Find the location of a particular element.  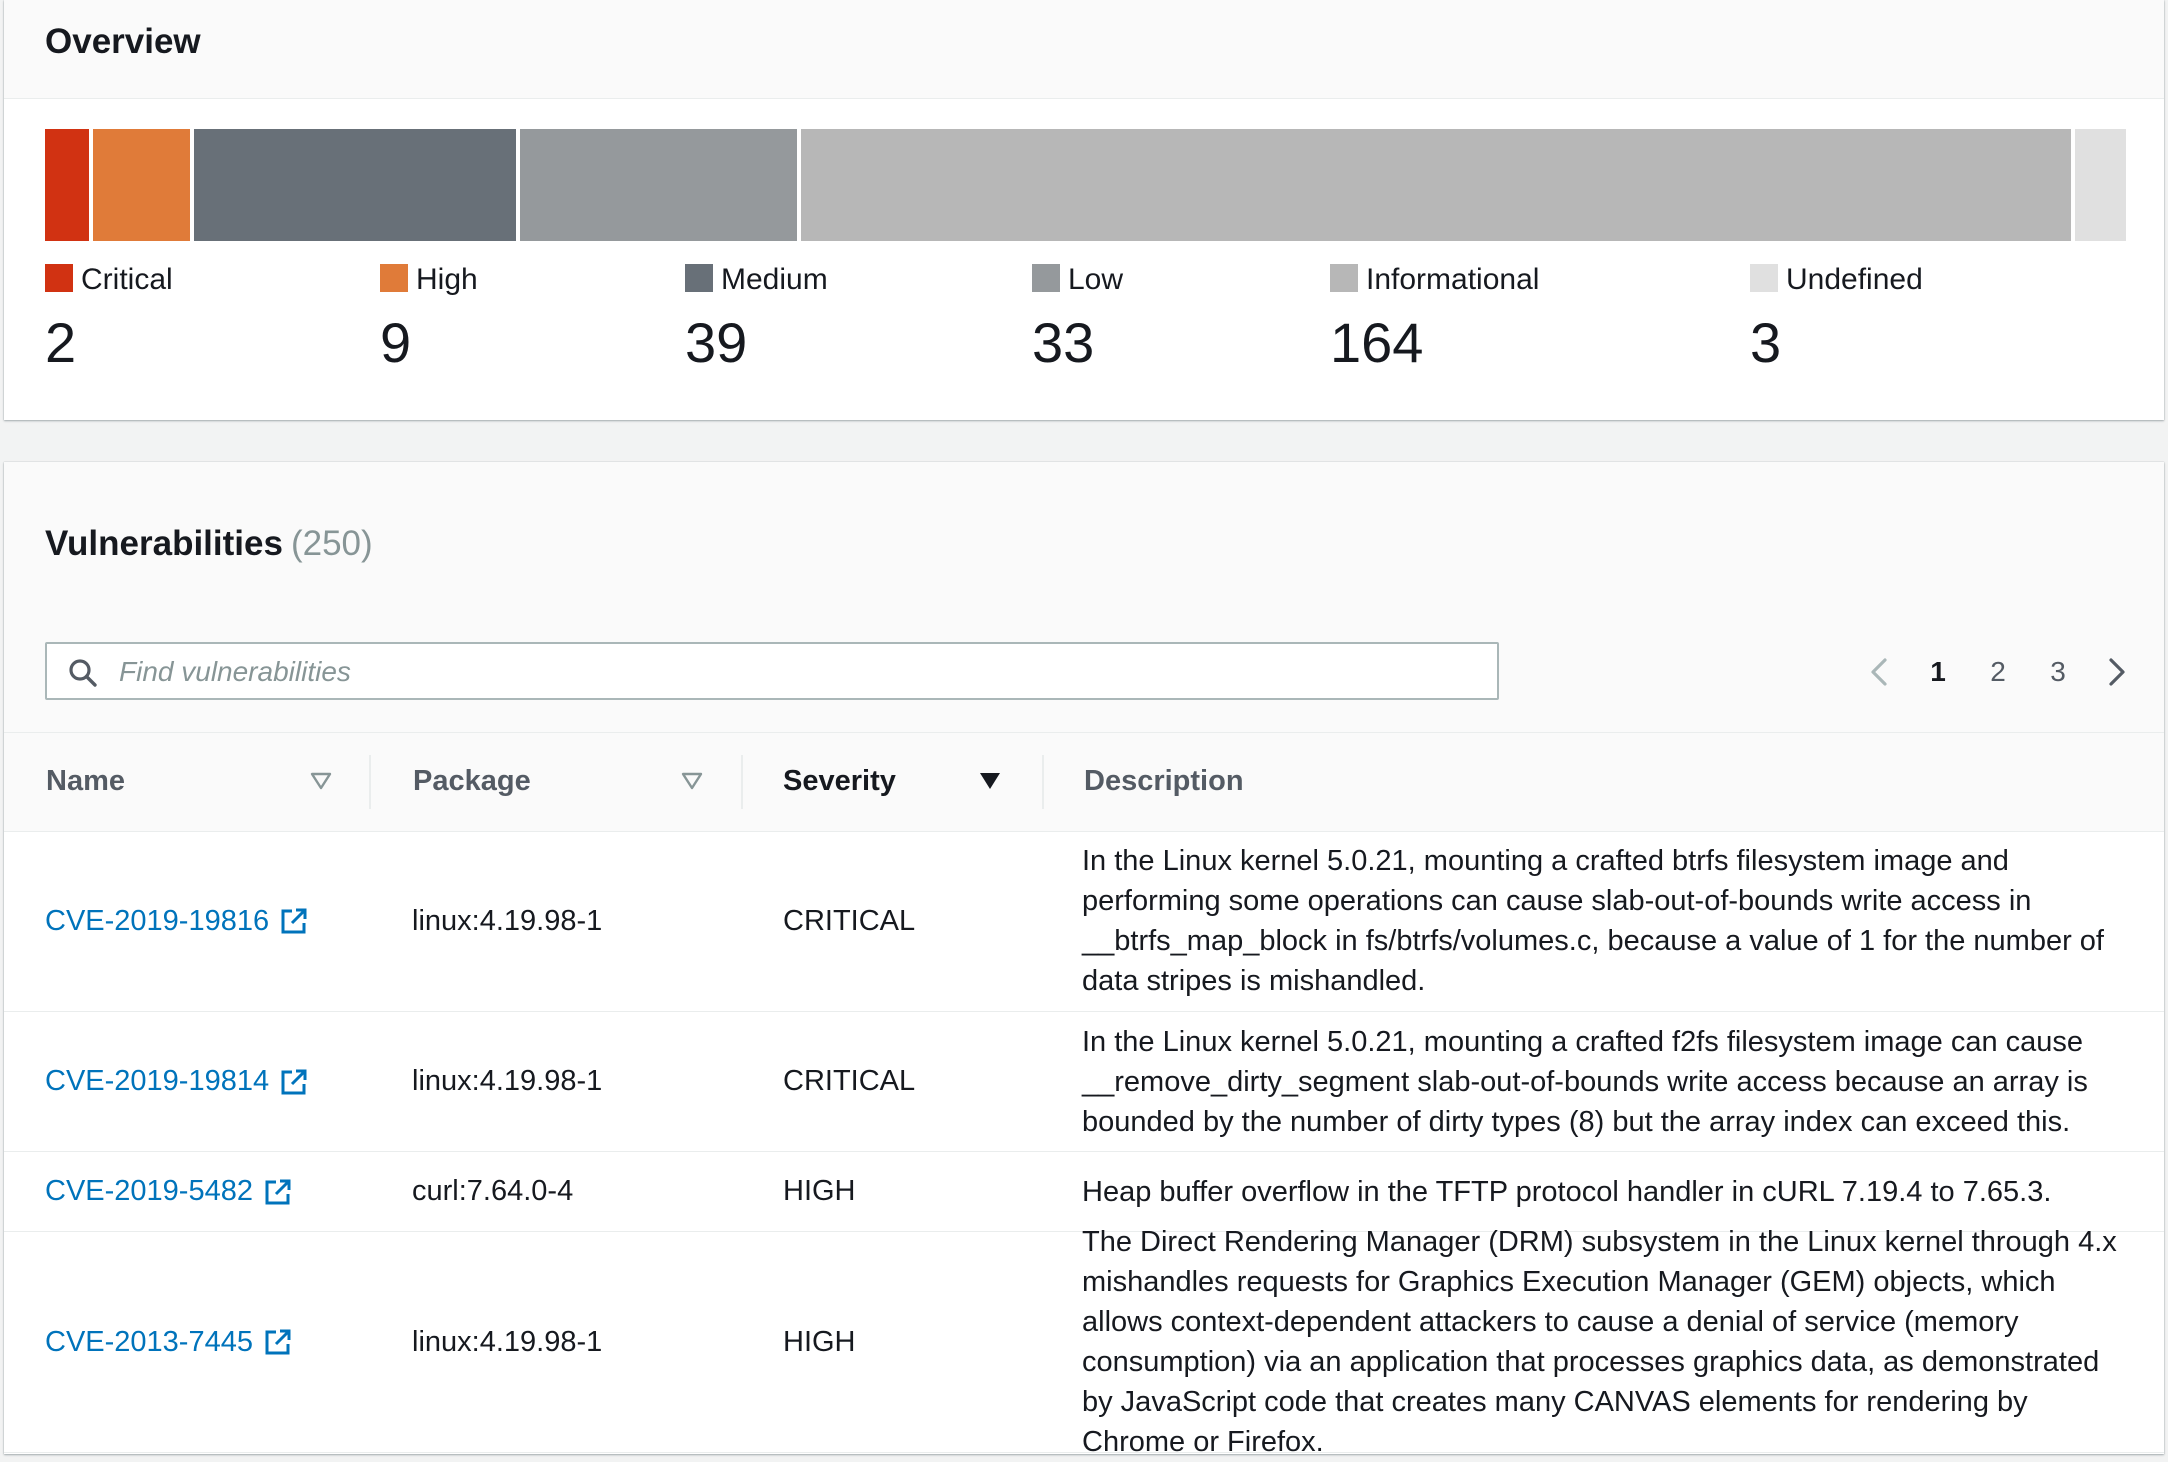

name-cell: CVE-2019-19814 is located at coordinates (177, 1081).